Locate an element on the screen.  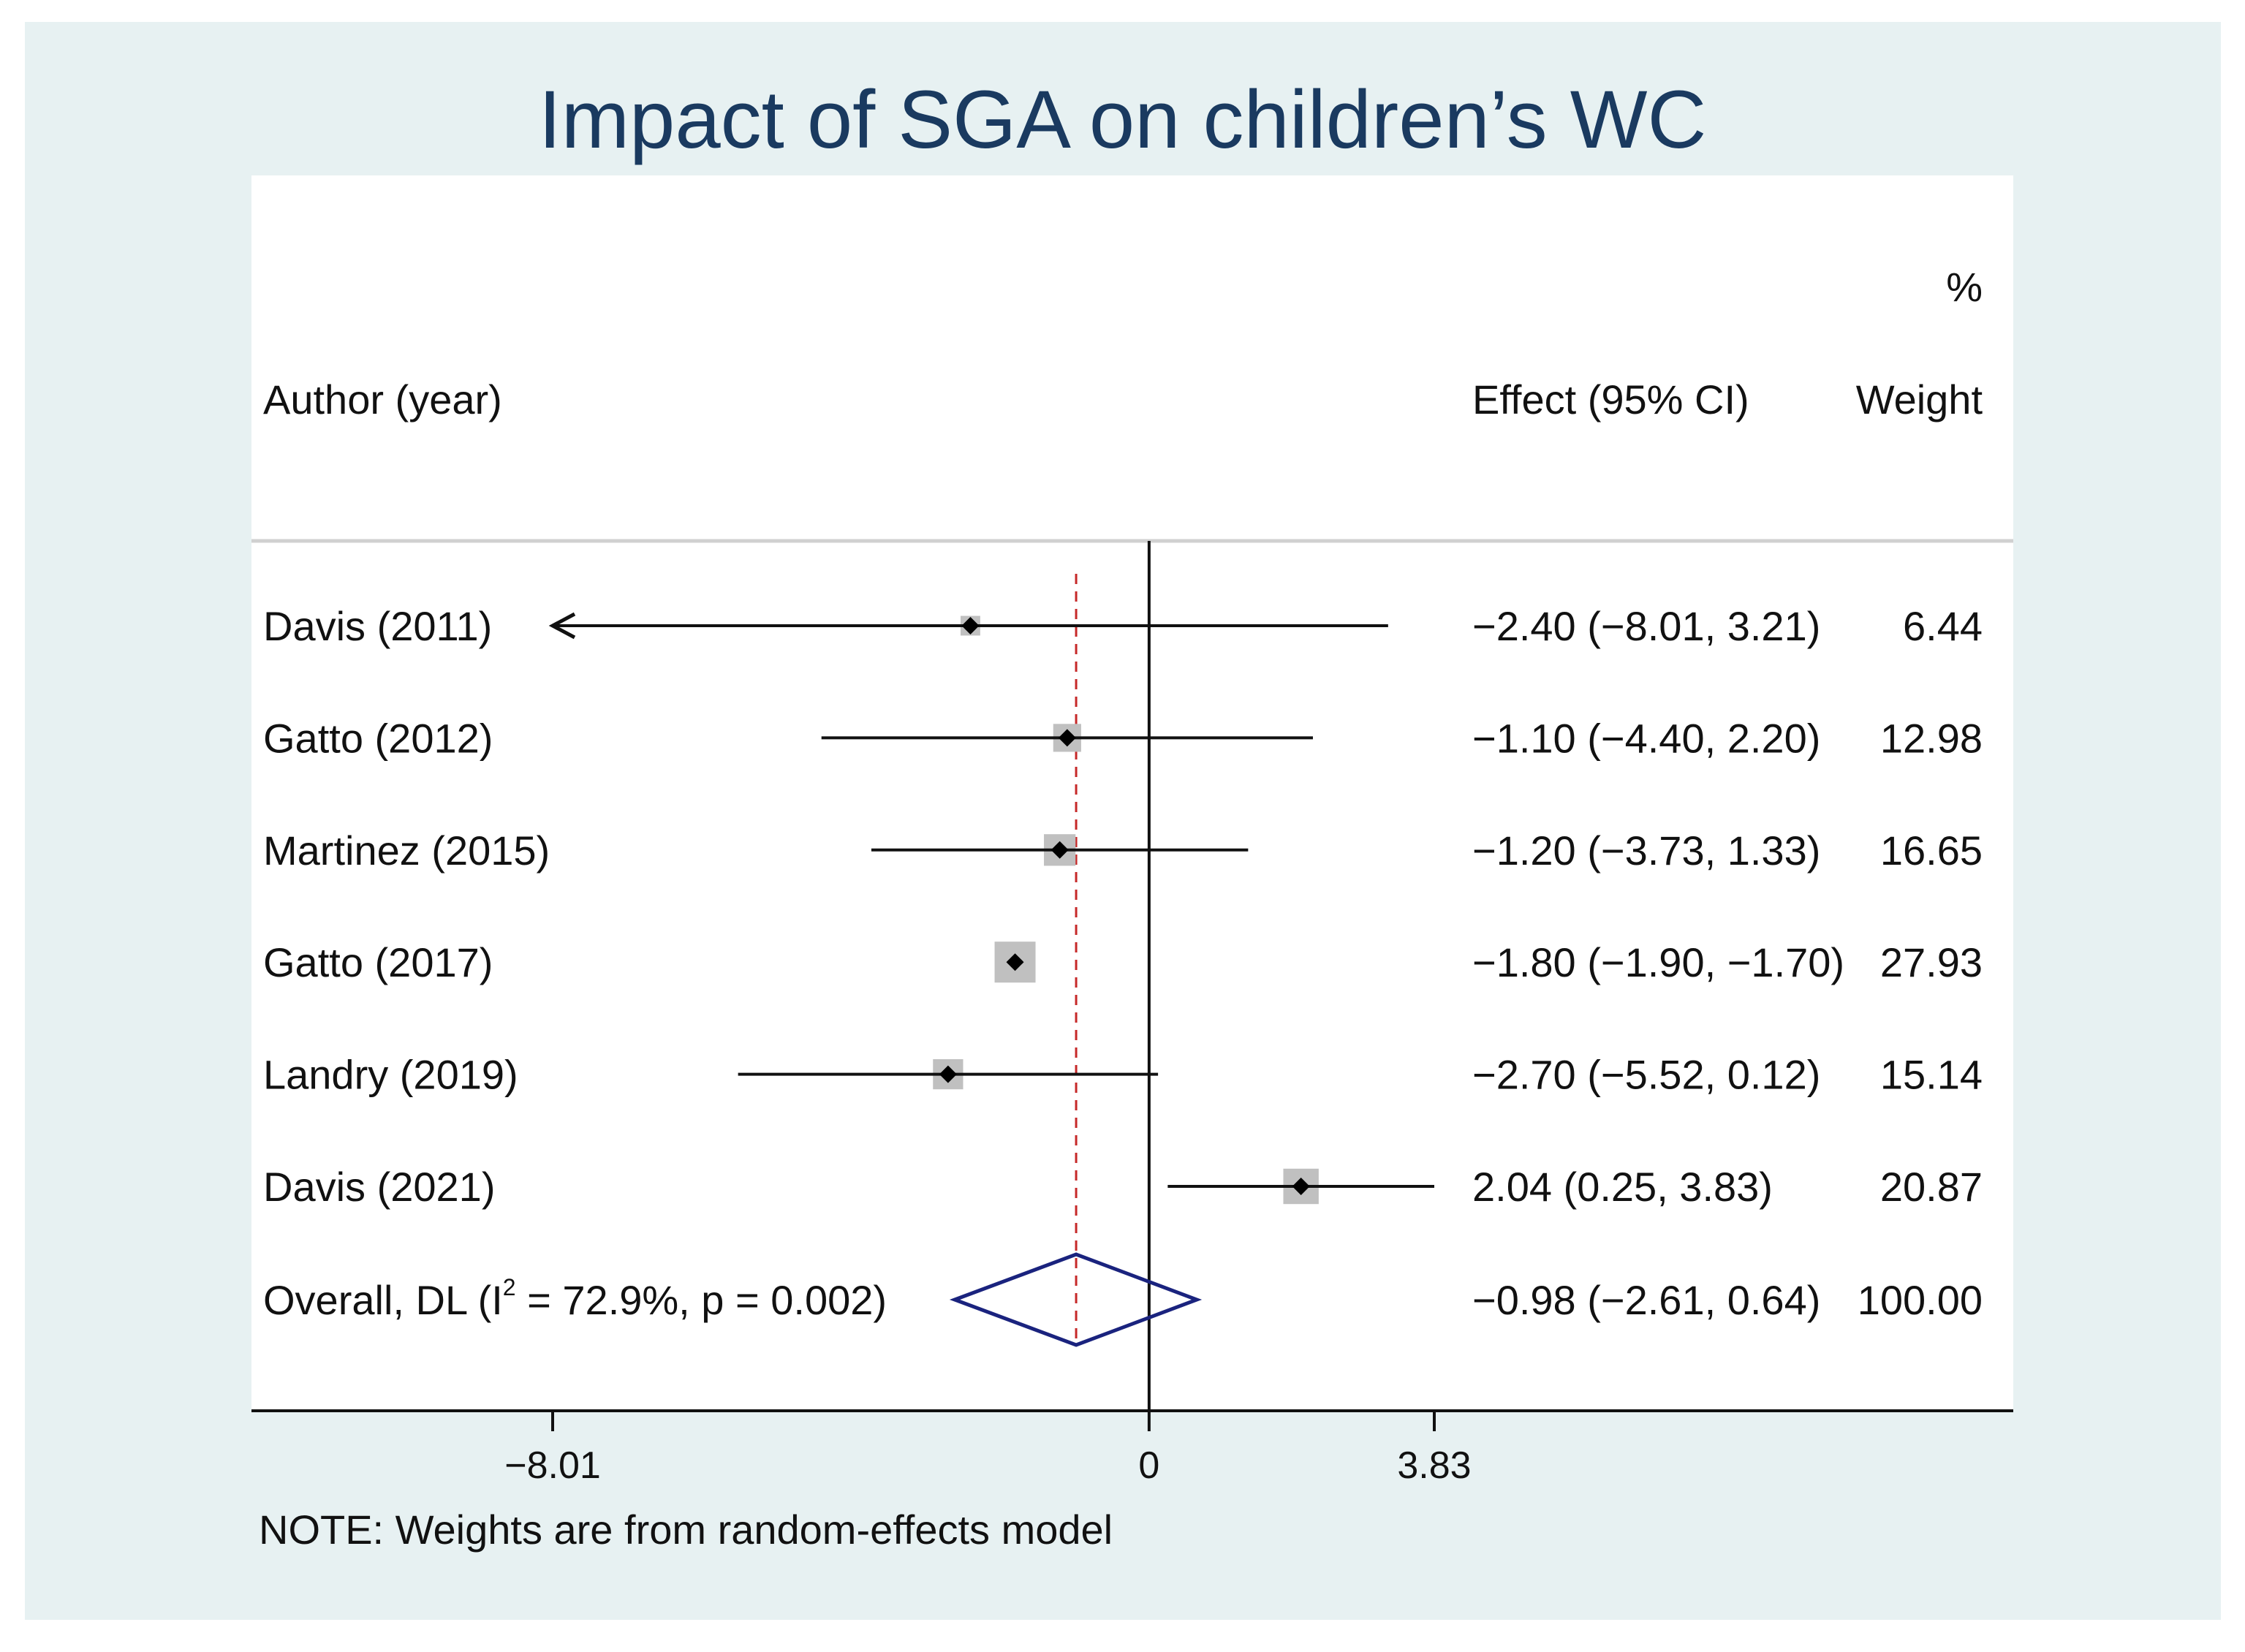
effect-ci-text: −1.10 (−4.40, 2.20) is located at coordinates (1646, 738).